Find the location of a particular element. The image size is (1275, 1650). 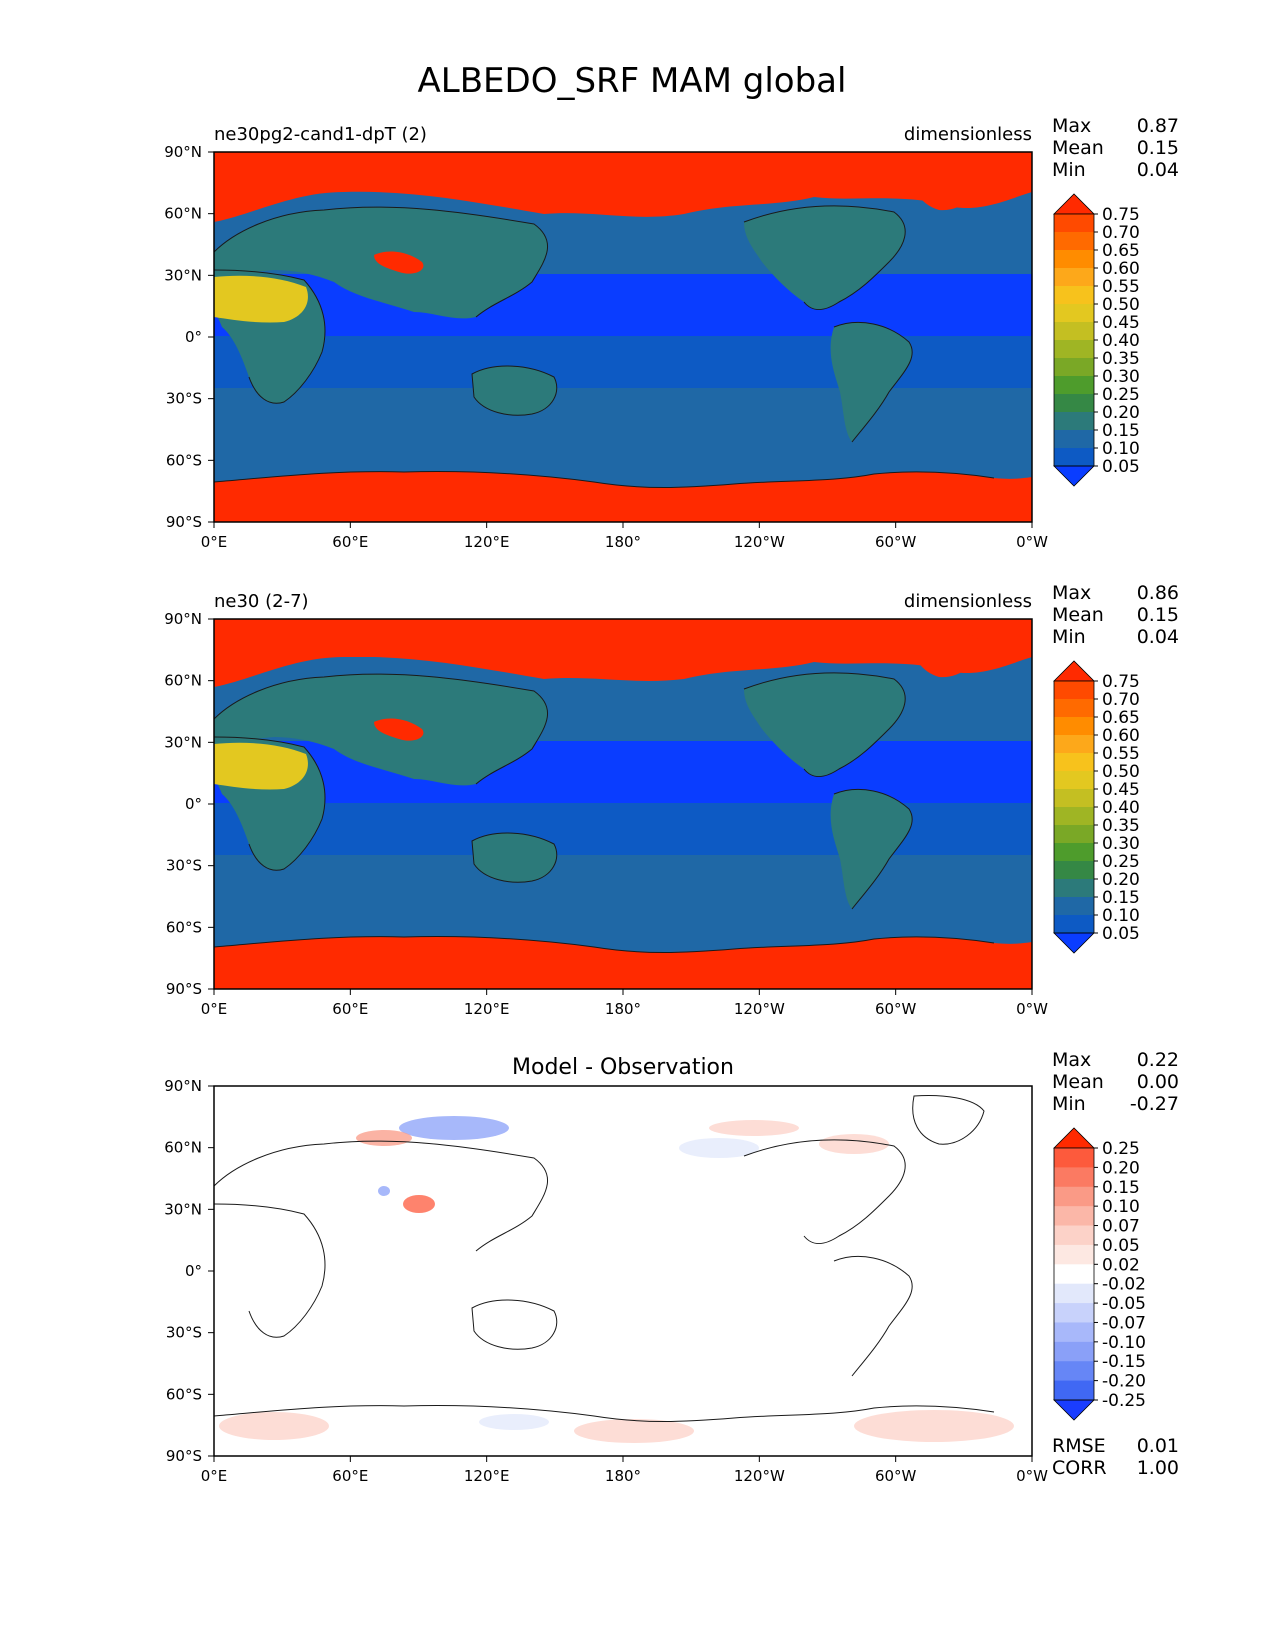

diff-patch-siberia-negative is located at coordinates (454, 1128).